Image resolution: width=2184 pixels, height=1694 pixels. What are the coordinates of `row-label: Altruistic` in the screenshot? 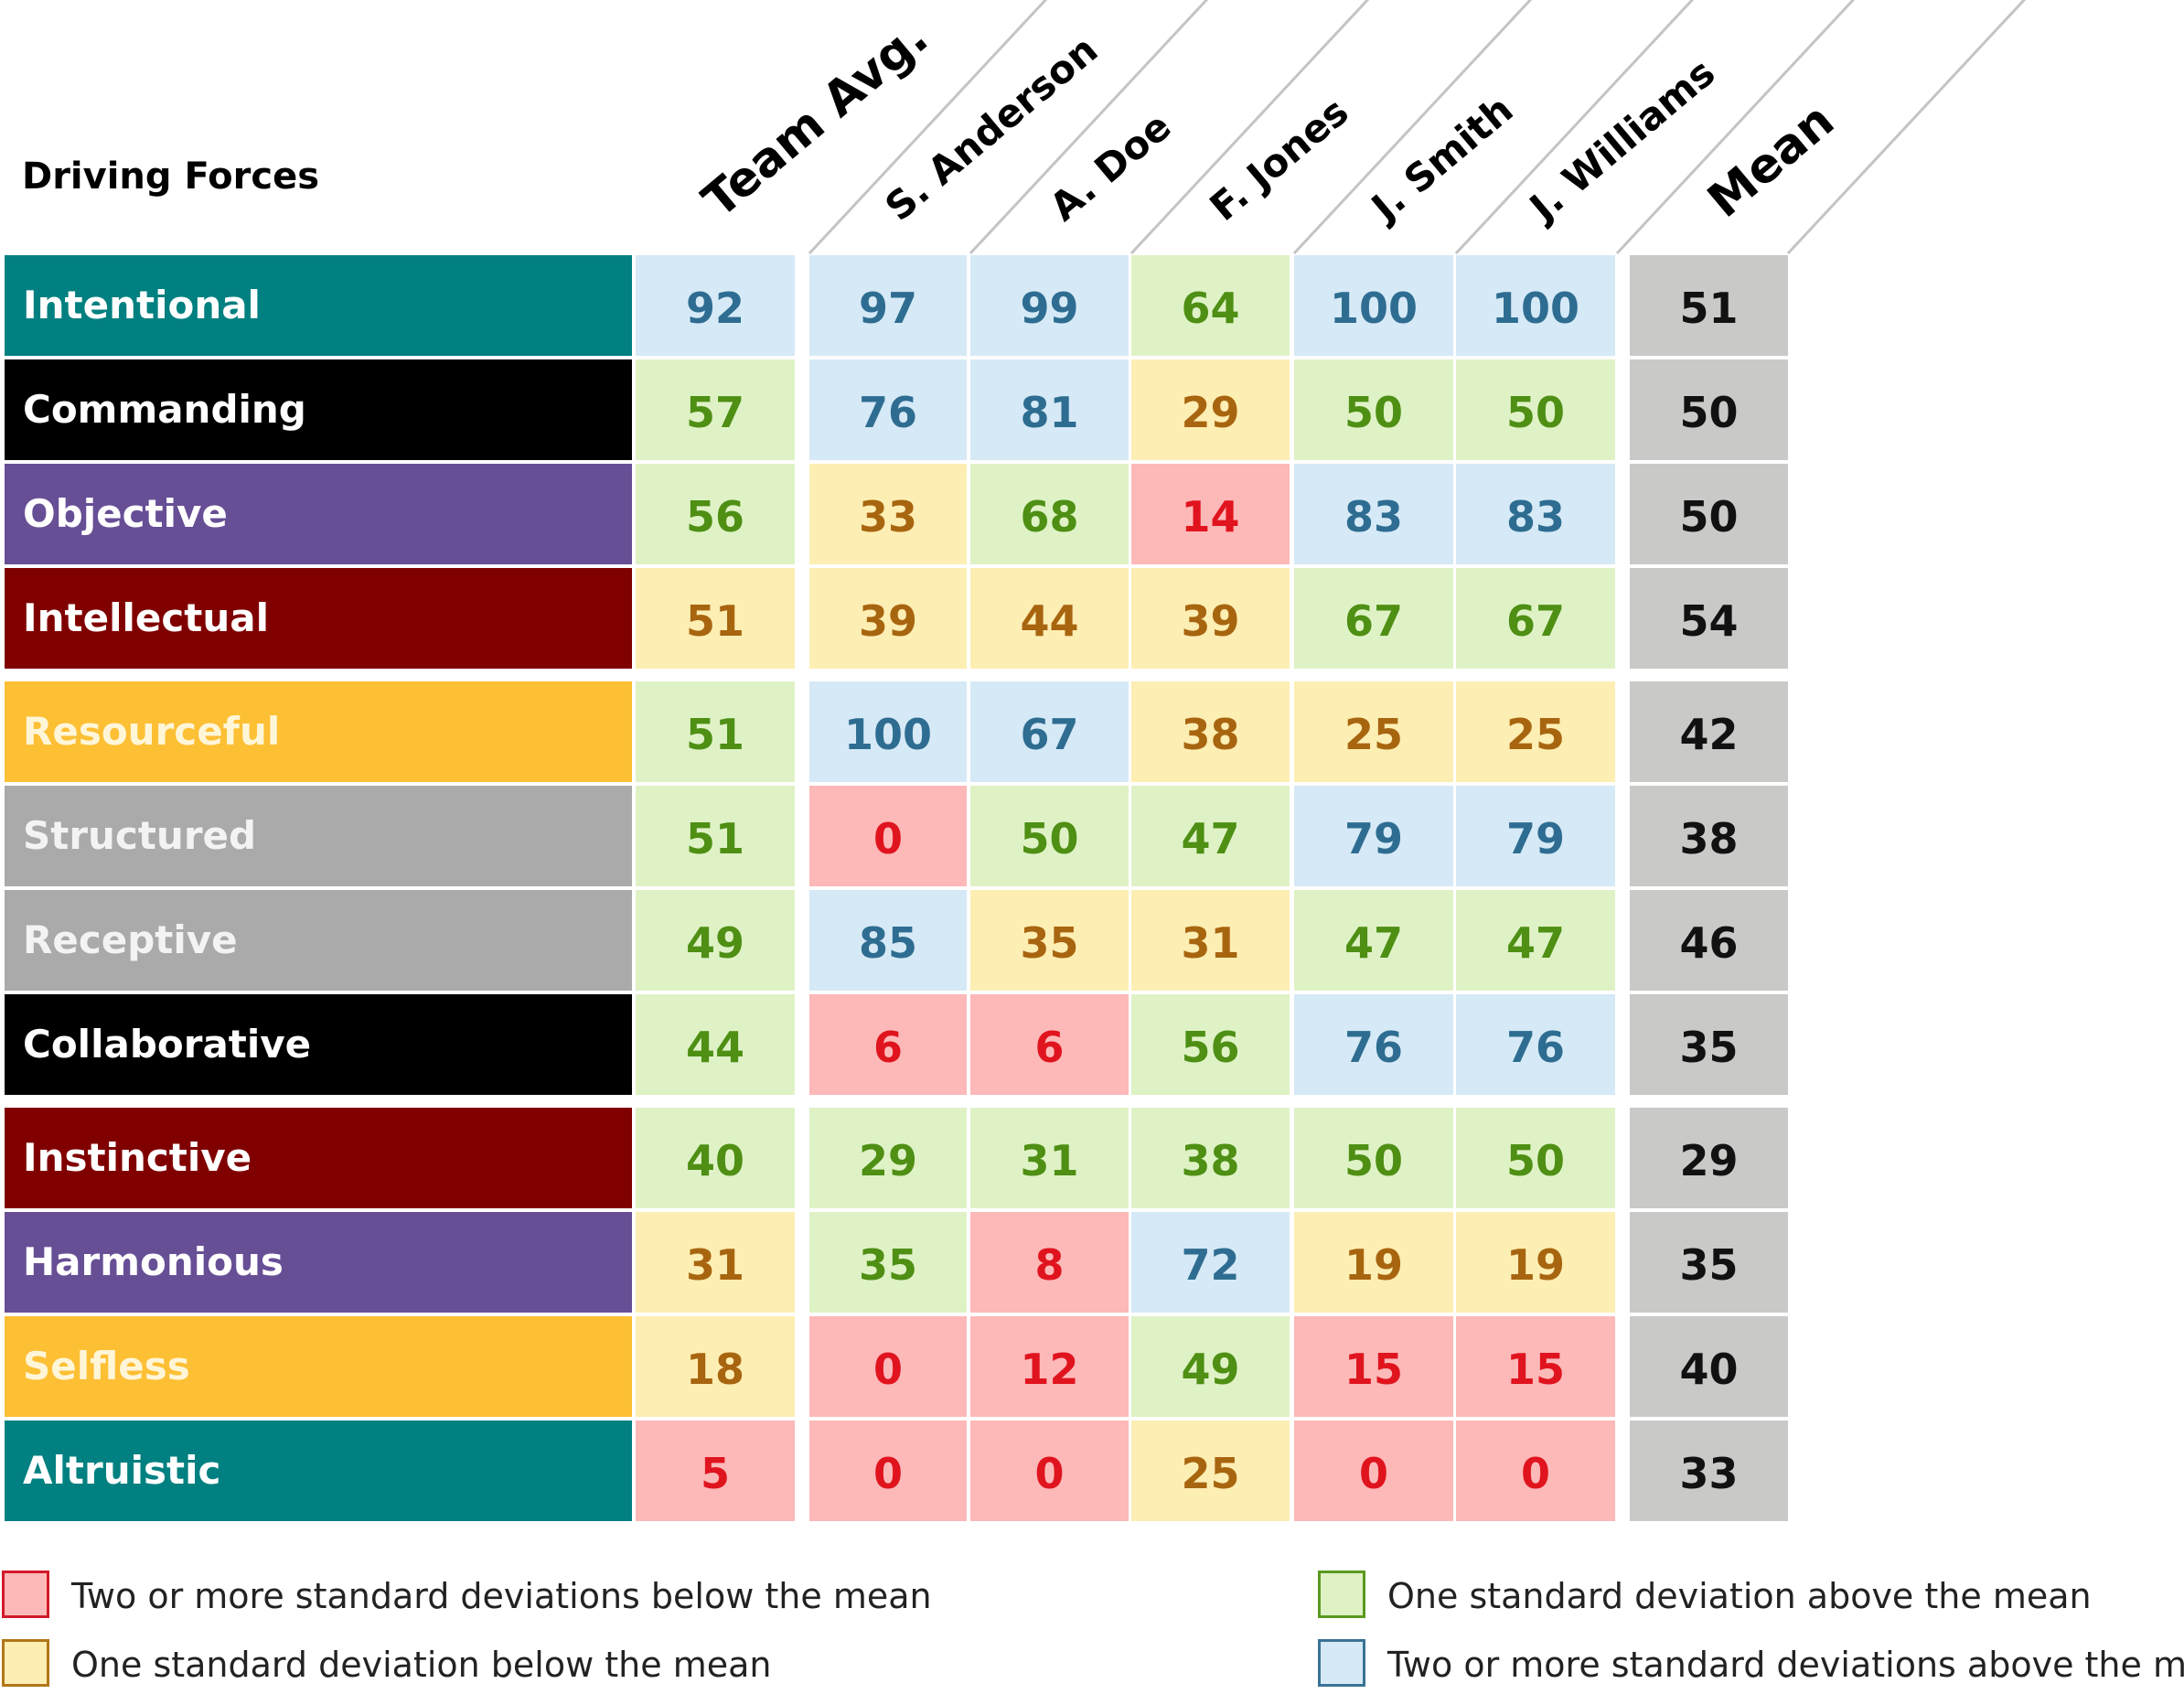 It's located at (122, 1470).